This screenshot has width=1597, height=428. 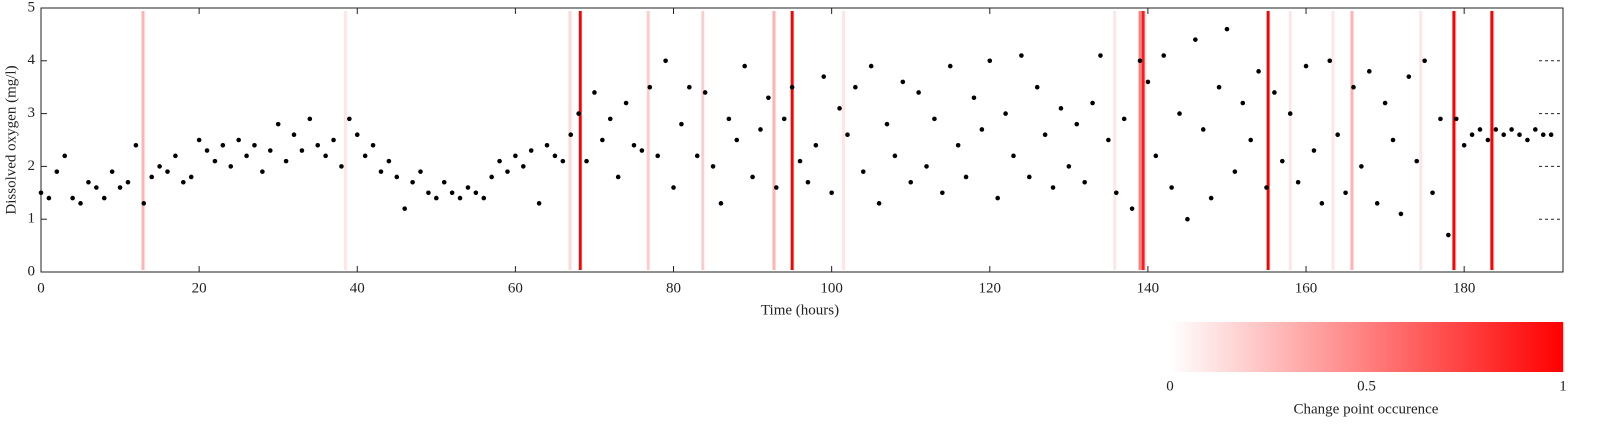 What do you see at coordinates (357, 288) in the screenshot?
I see `x-tick-label: 40` at bounding box center [357, 288].